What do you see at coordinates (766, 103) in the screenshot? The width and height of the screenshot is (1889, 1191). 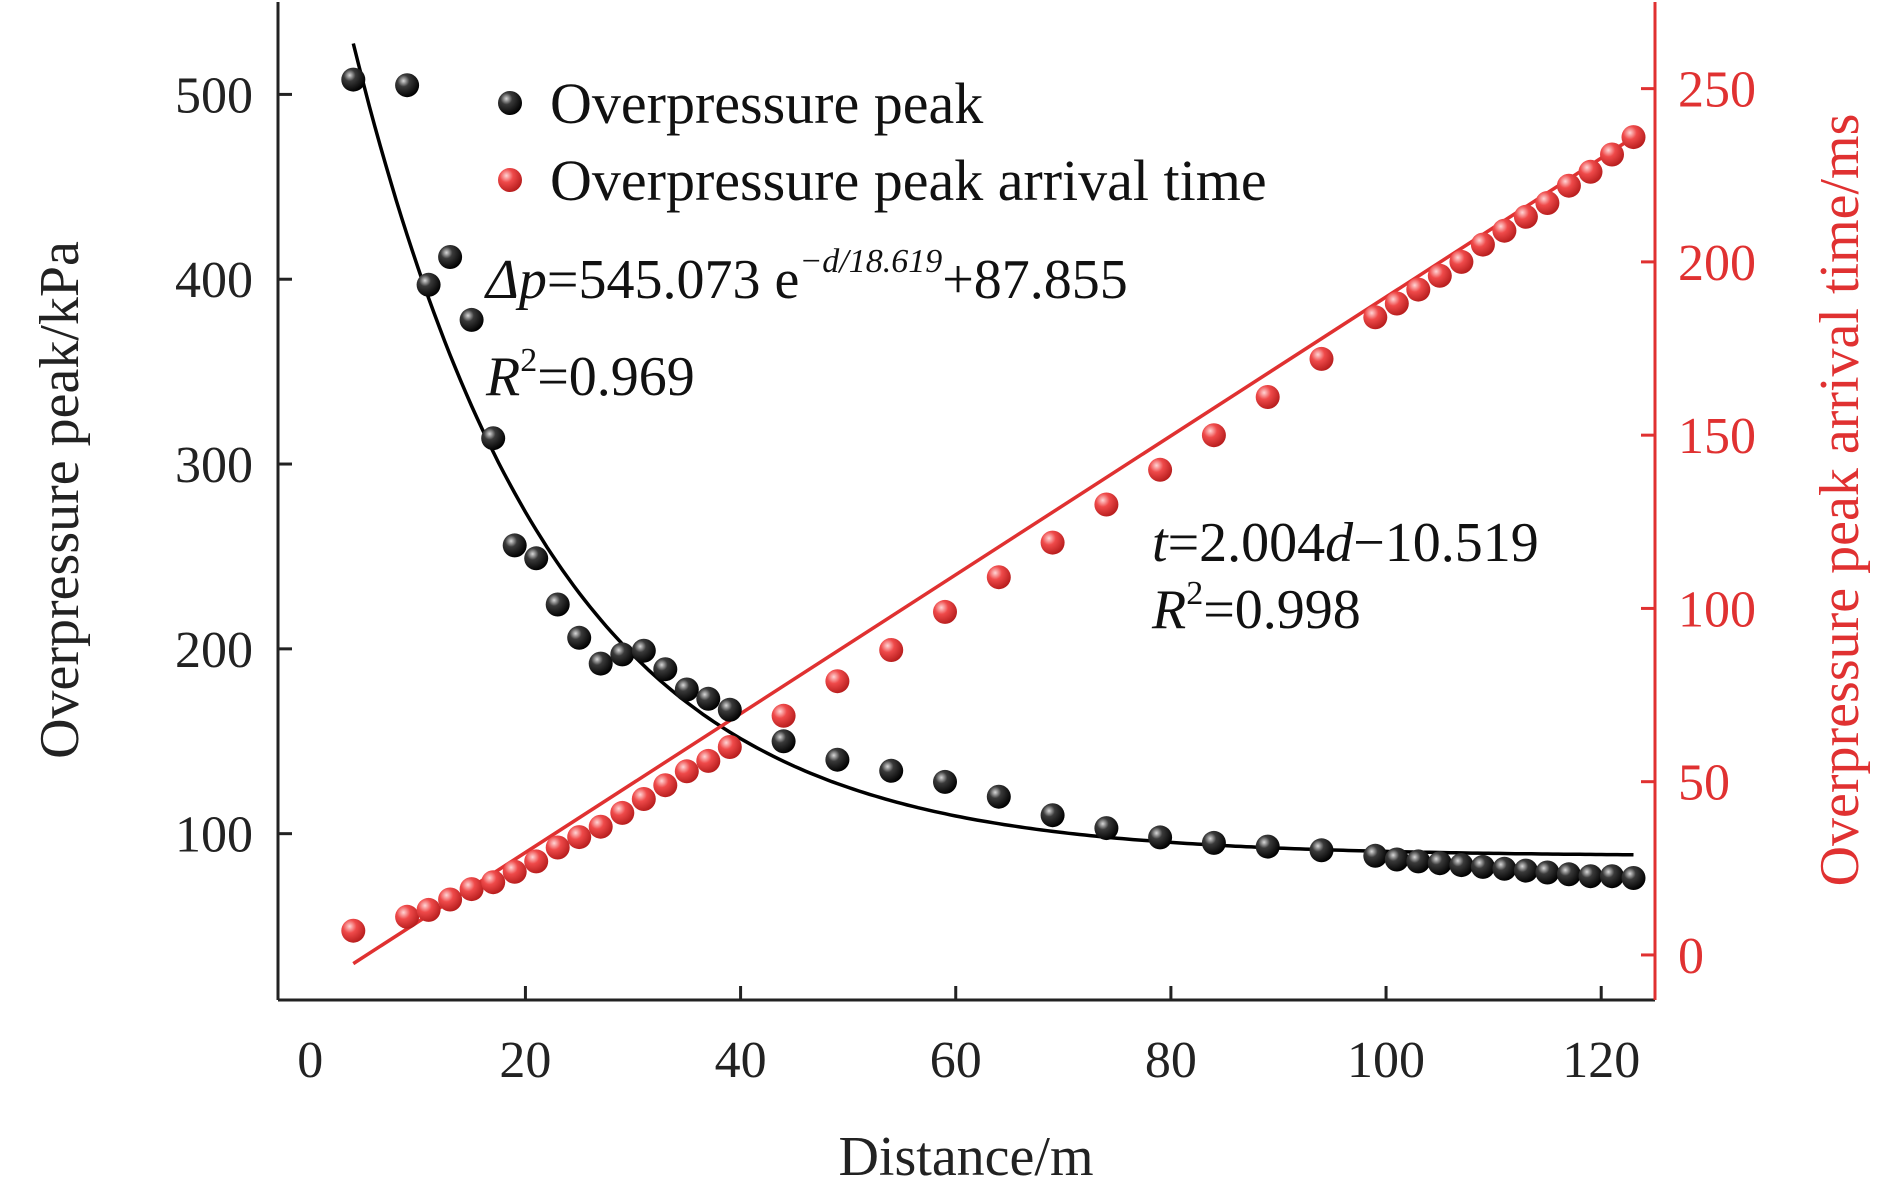 I see `legend-label-pressure: Overpressure peak` at bounding box center [766, 103].